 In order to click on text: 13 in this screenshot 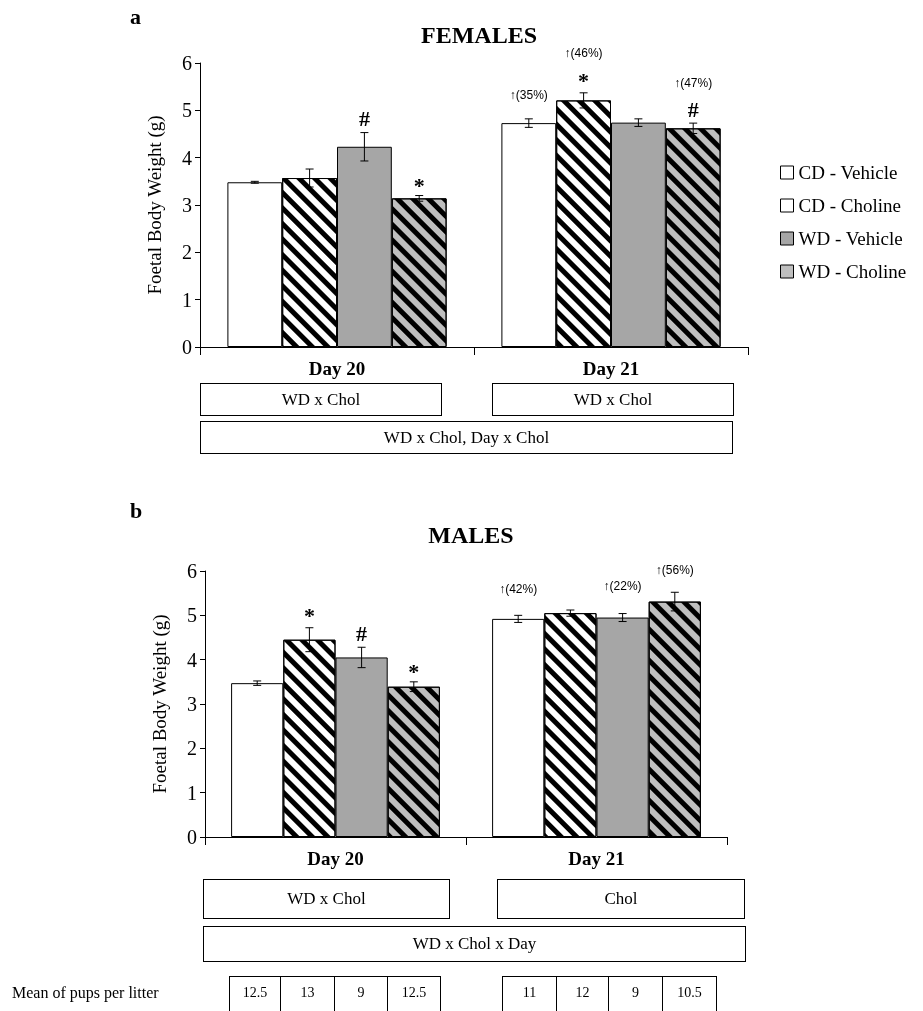, I will do `click(307, 993)`.